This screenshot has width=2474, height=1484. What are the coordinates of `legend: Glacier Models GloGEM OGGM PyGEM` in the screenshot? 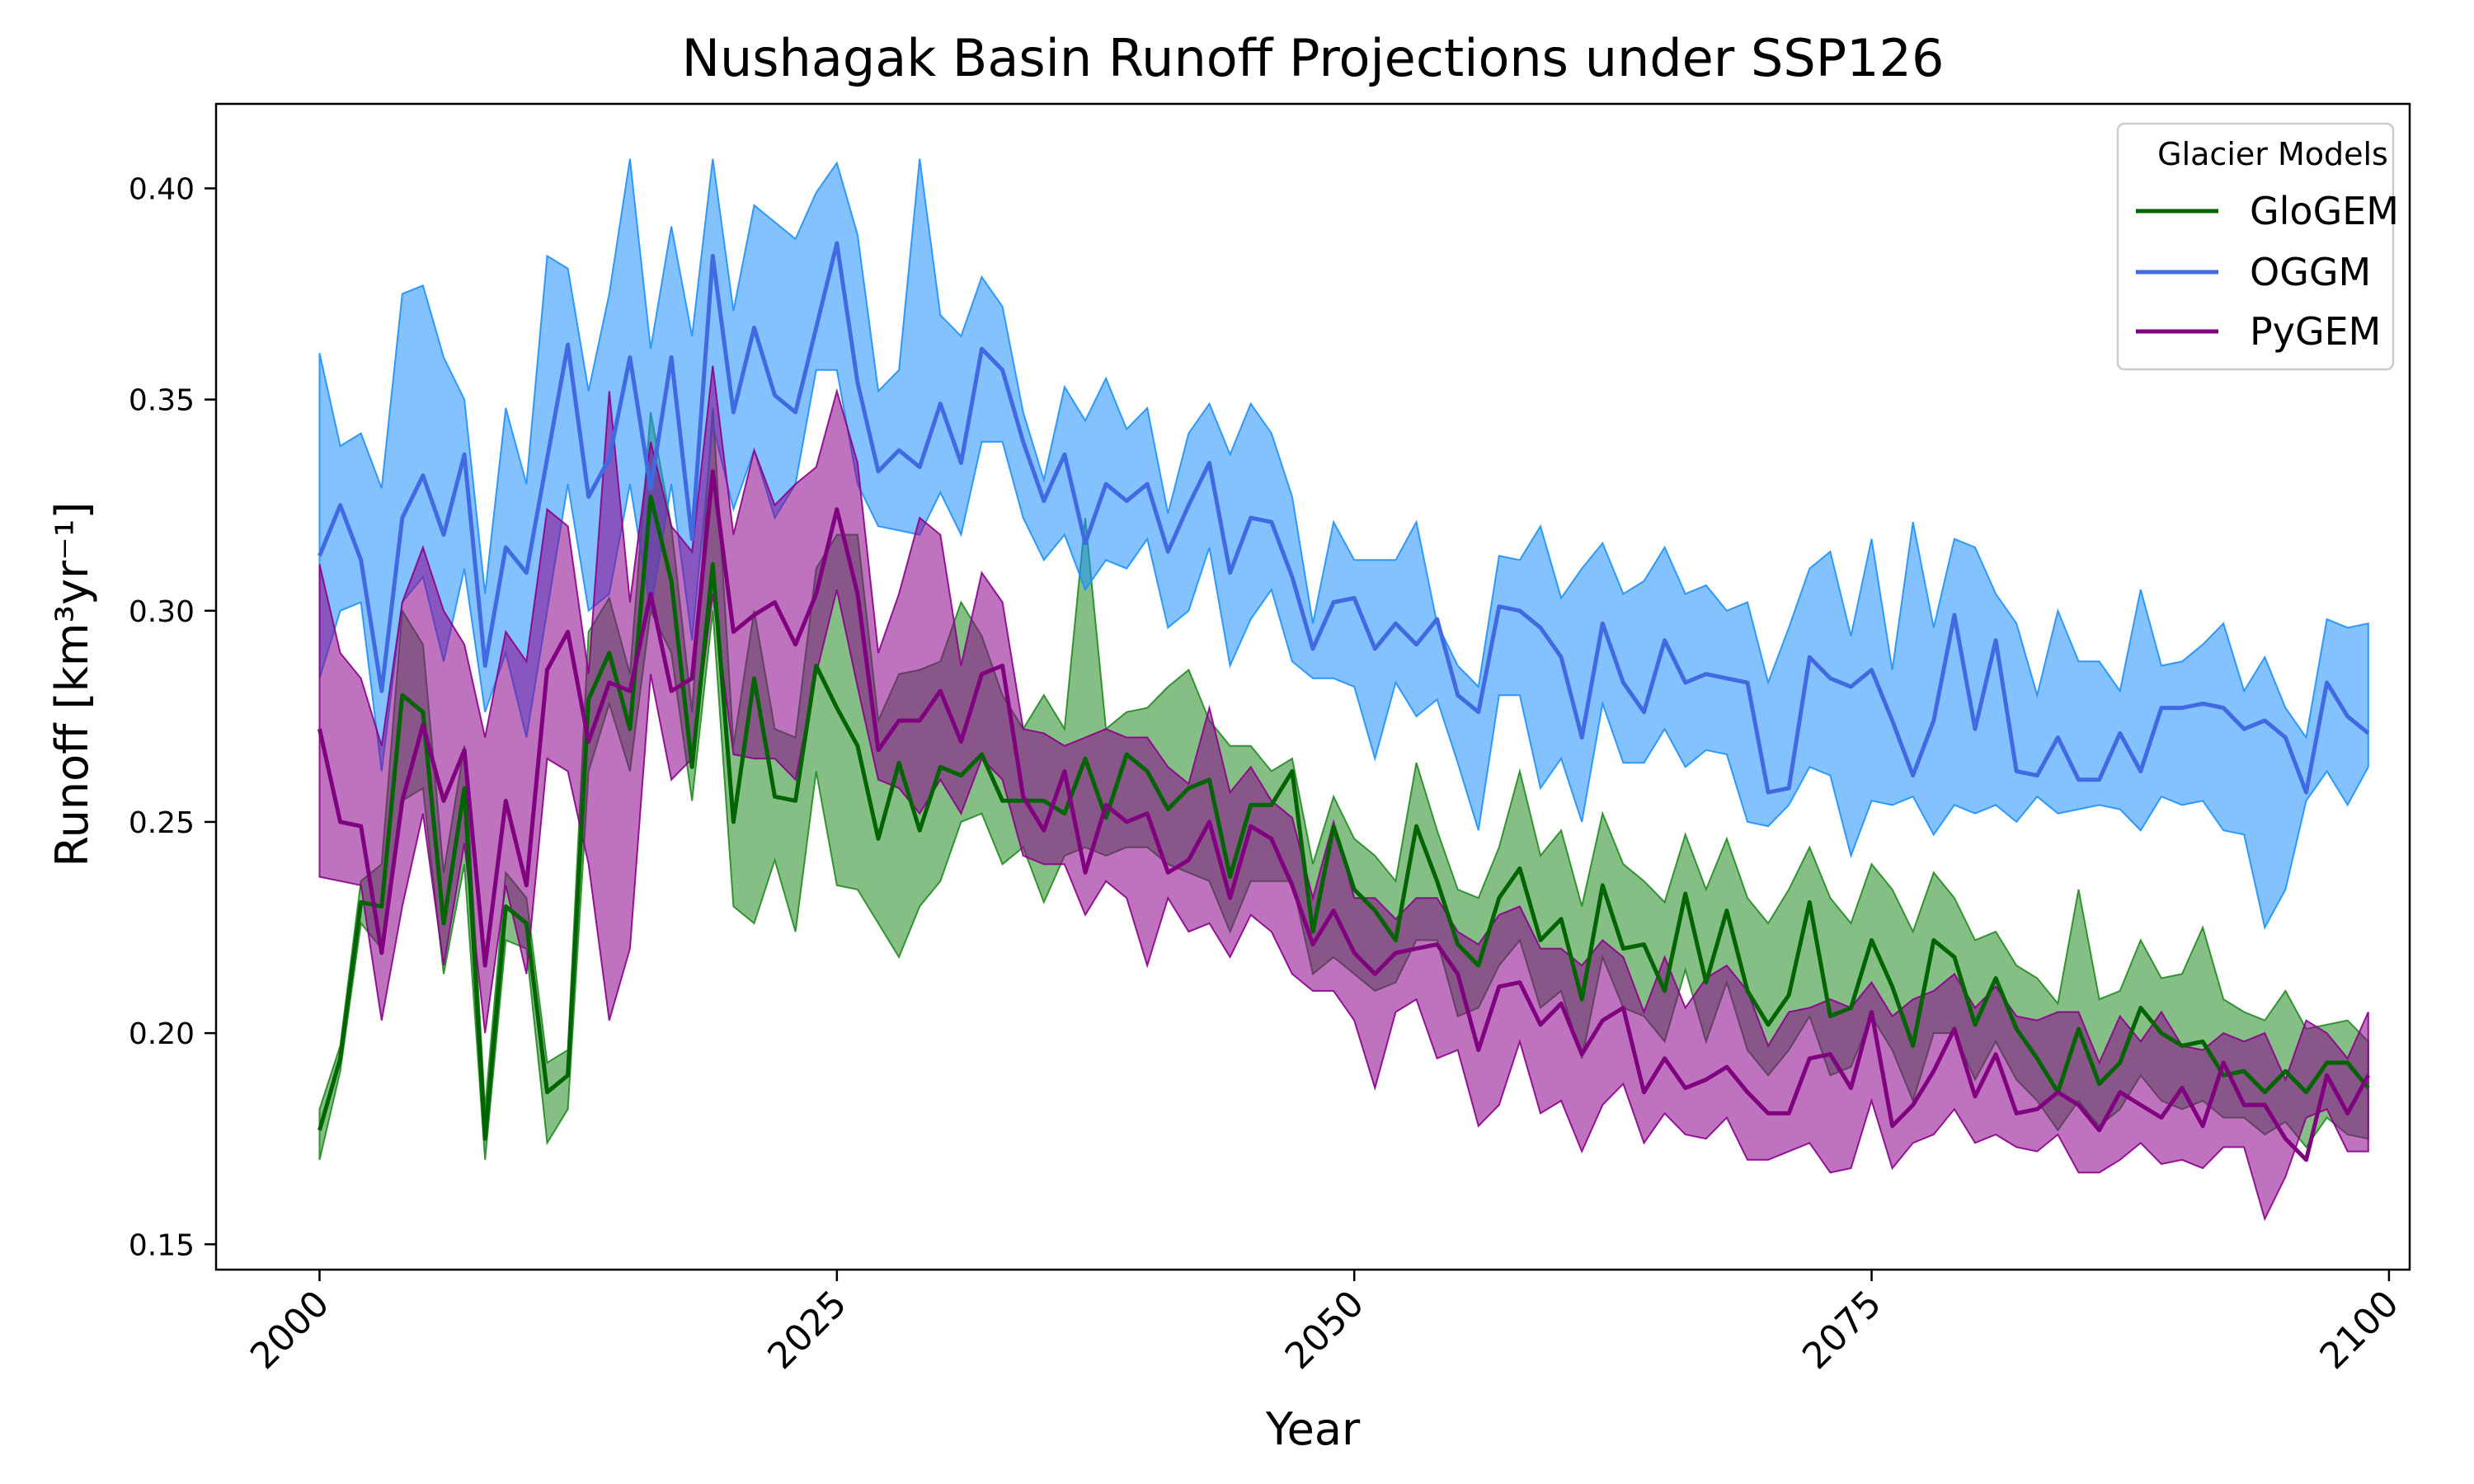 It's located at (2257, 246).